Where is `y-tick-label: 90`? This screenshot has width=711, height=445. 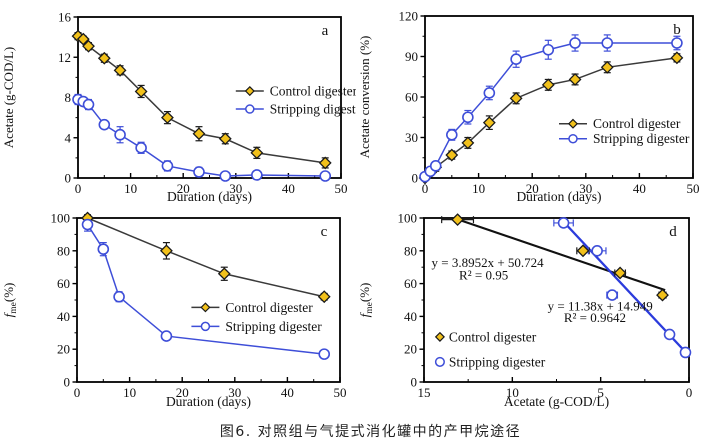 y-tick-label: 90 is located at coordinates (411, 56).